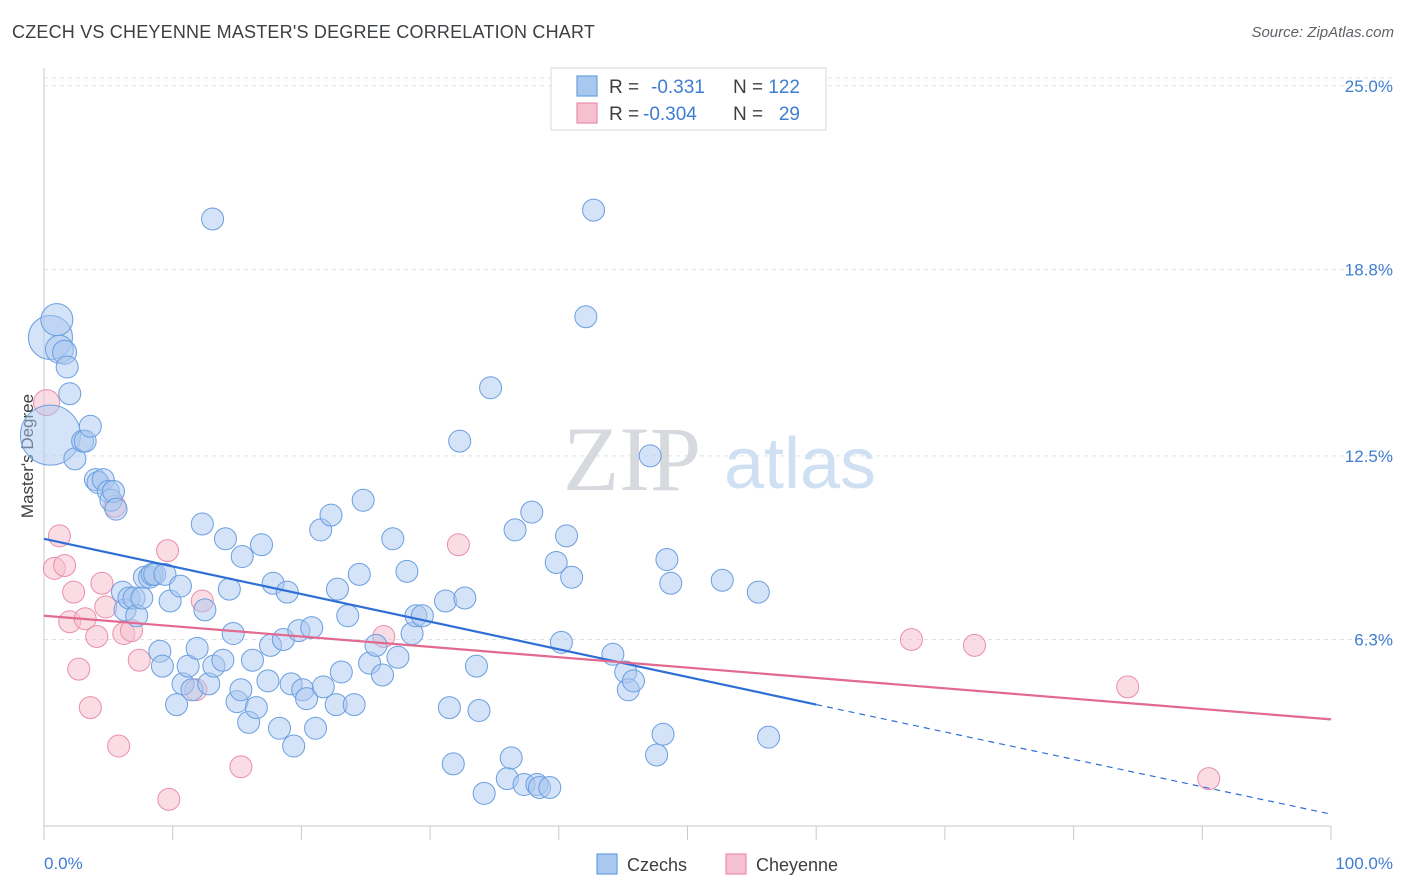  I want to click on x-tick-label-min: 0.0%, so click(63, 863).